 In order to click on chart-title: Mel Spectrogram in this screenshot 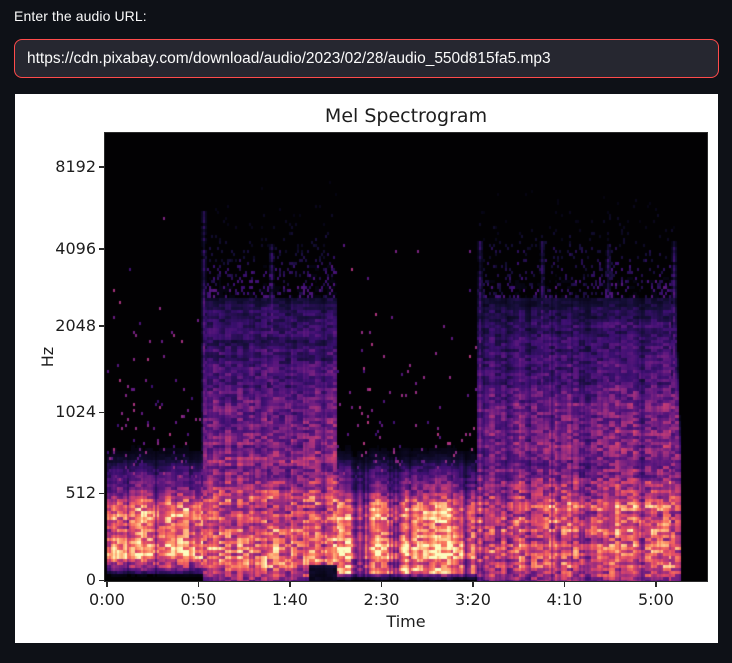, I will do `click(406, 116)`.